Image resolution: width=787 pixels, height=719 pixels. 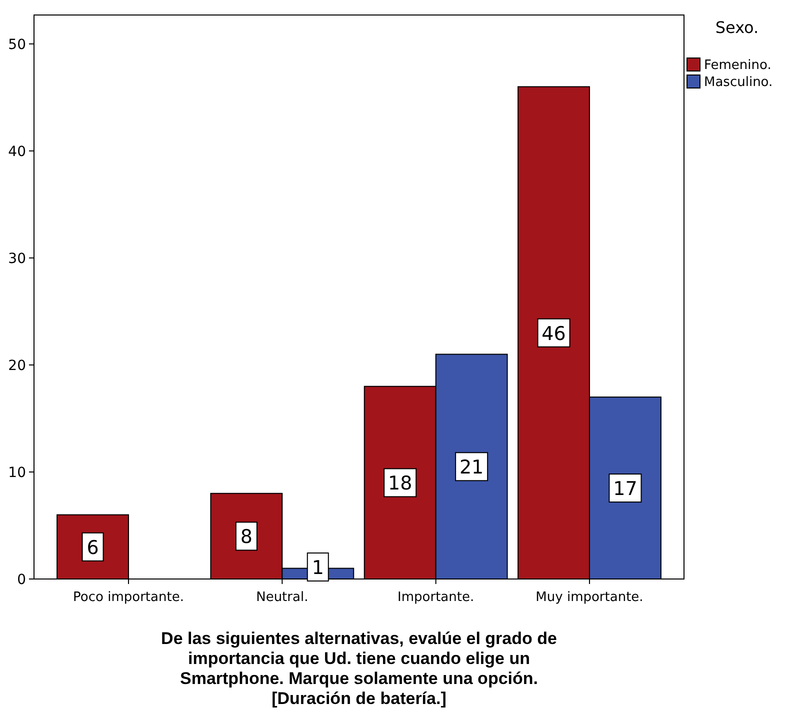 I want to click on y-tick-label: 10, so click(x=17, y=472).